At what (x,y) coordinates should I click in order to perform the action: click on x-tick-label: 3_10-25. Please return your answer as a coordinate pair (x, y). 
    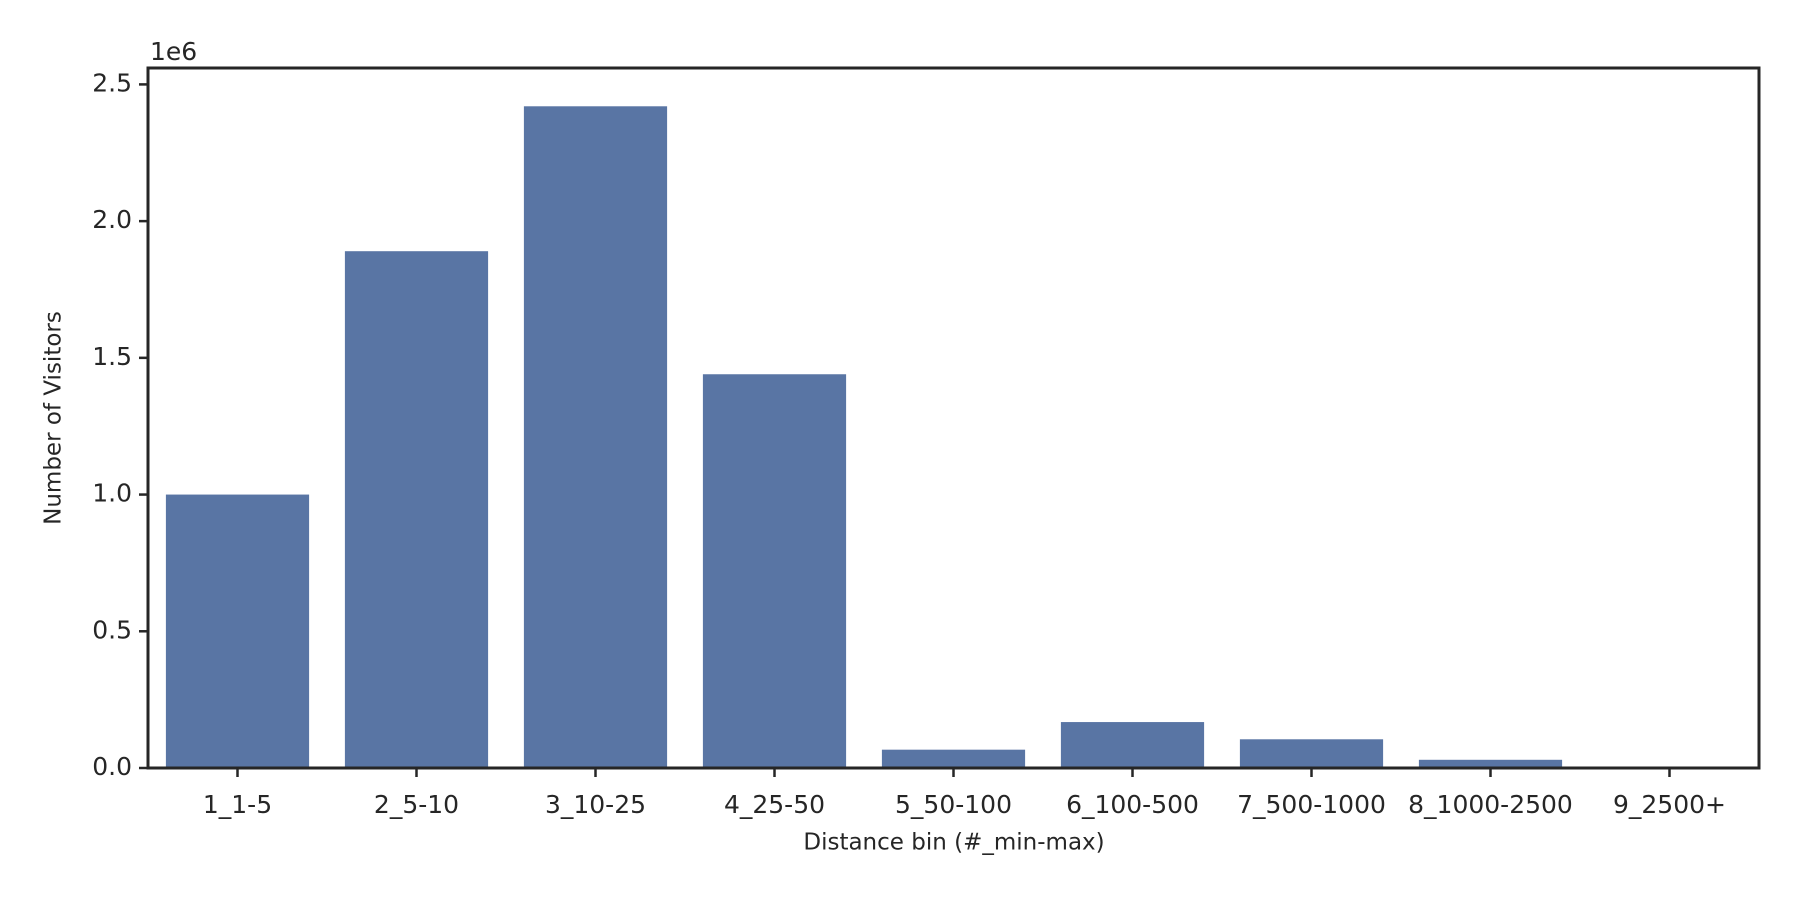
    Looking at the image, I should click on (595, 804).